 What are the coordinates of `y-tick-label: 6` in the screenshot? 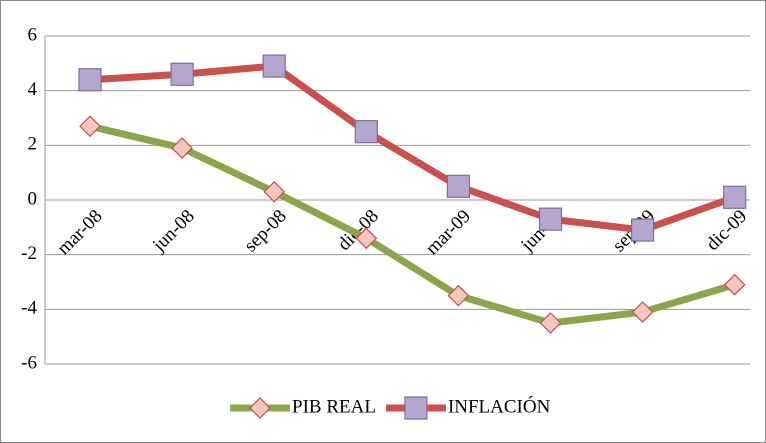 It's located at (33, 34).